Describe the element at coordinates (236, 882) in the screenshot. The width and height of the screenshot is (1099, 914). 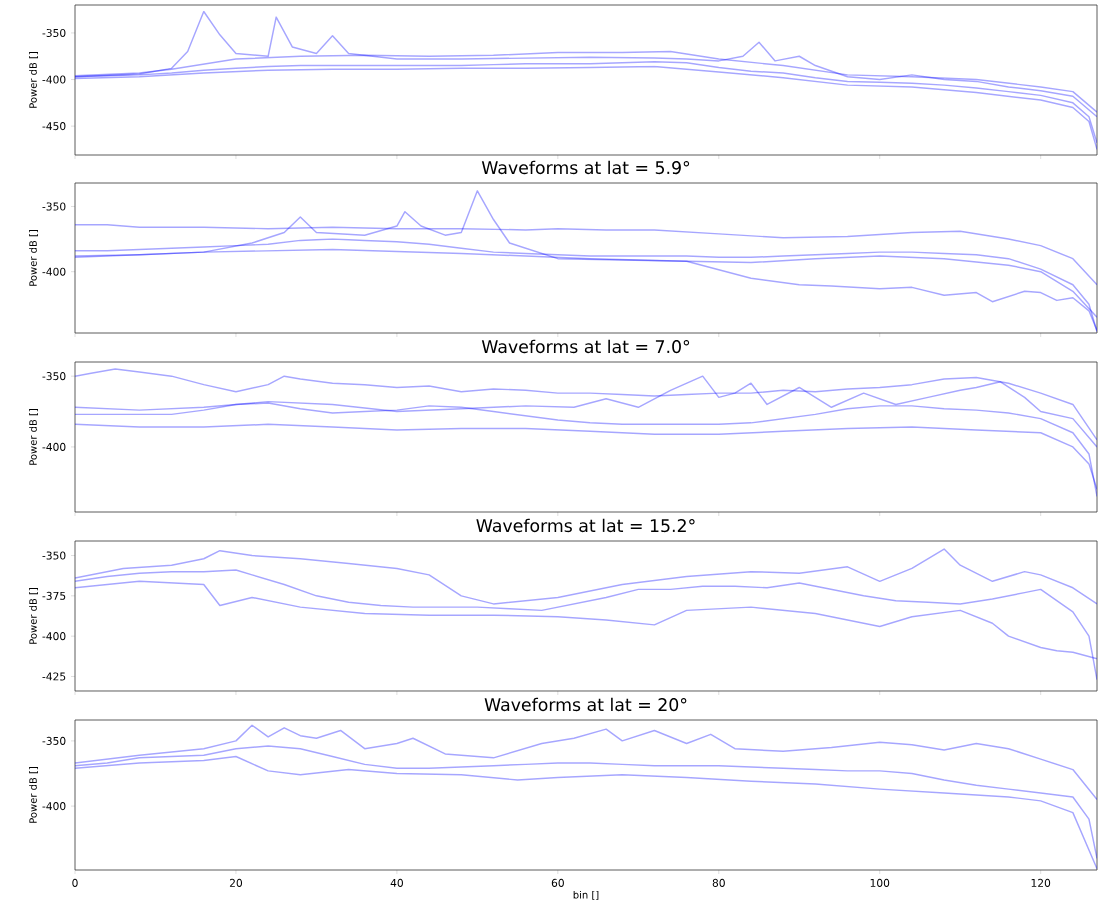
I see `x-tick-label: 20` at that location.